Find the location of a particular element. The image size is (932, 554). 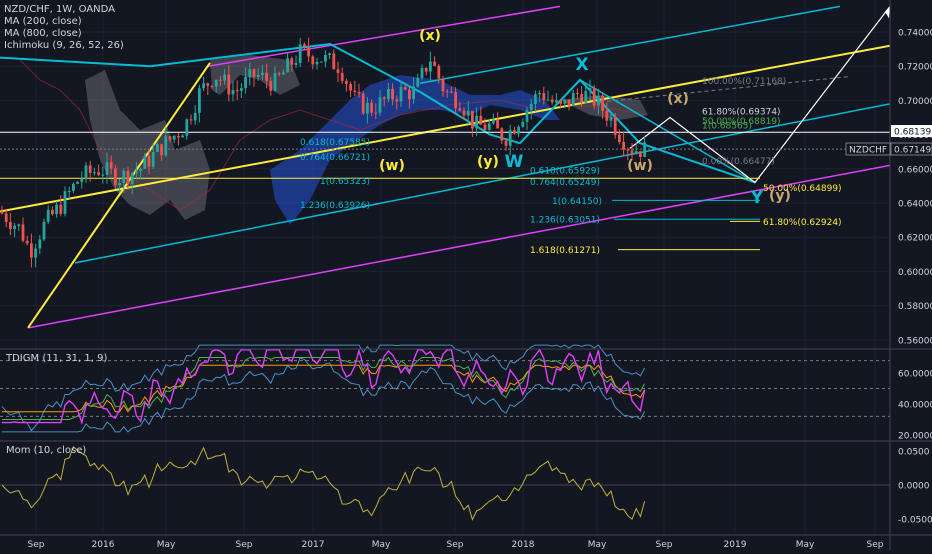

fib-label: 50.00%(0.64899) is located at coordinates (802, 189).